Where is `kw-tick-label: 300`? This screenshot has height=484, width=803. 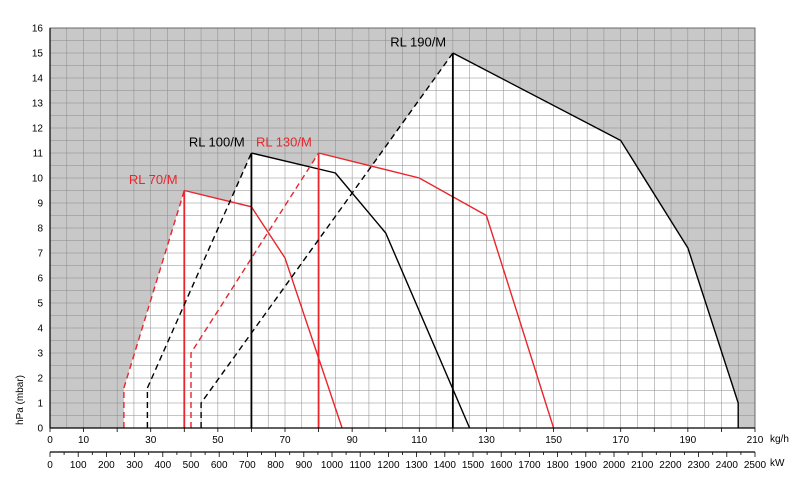
kw-tick-label: 300 is located at coordinates (134, 465).